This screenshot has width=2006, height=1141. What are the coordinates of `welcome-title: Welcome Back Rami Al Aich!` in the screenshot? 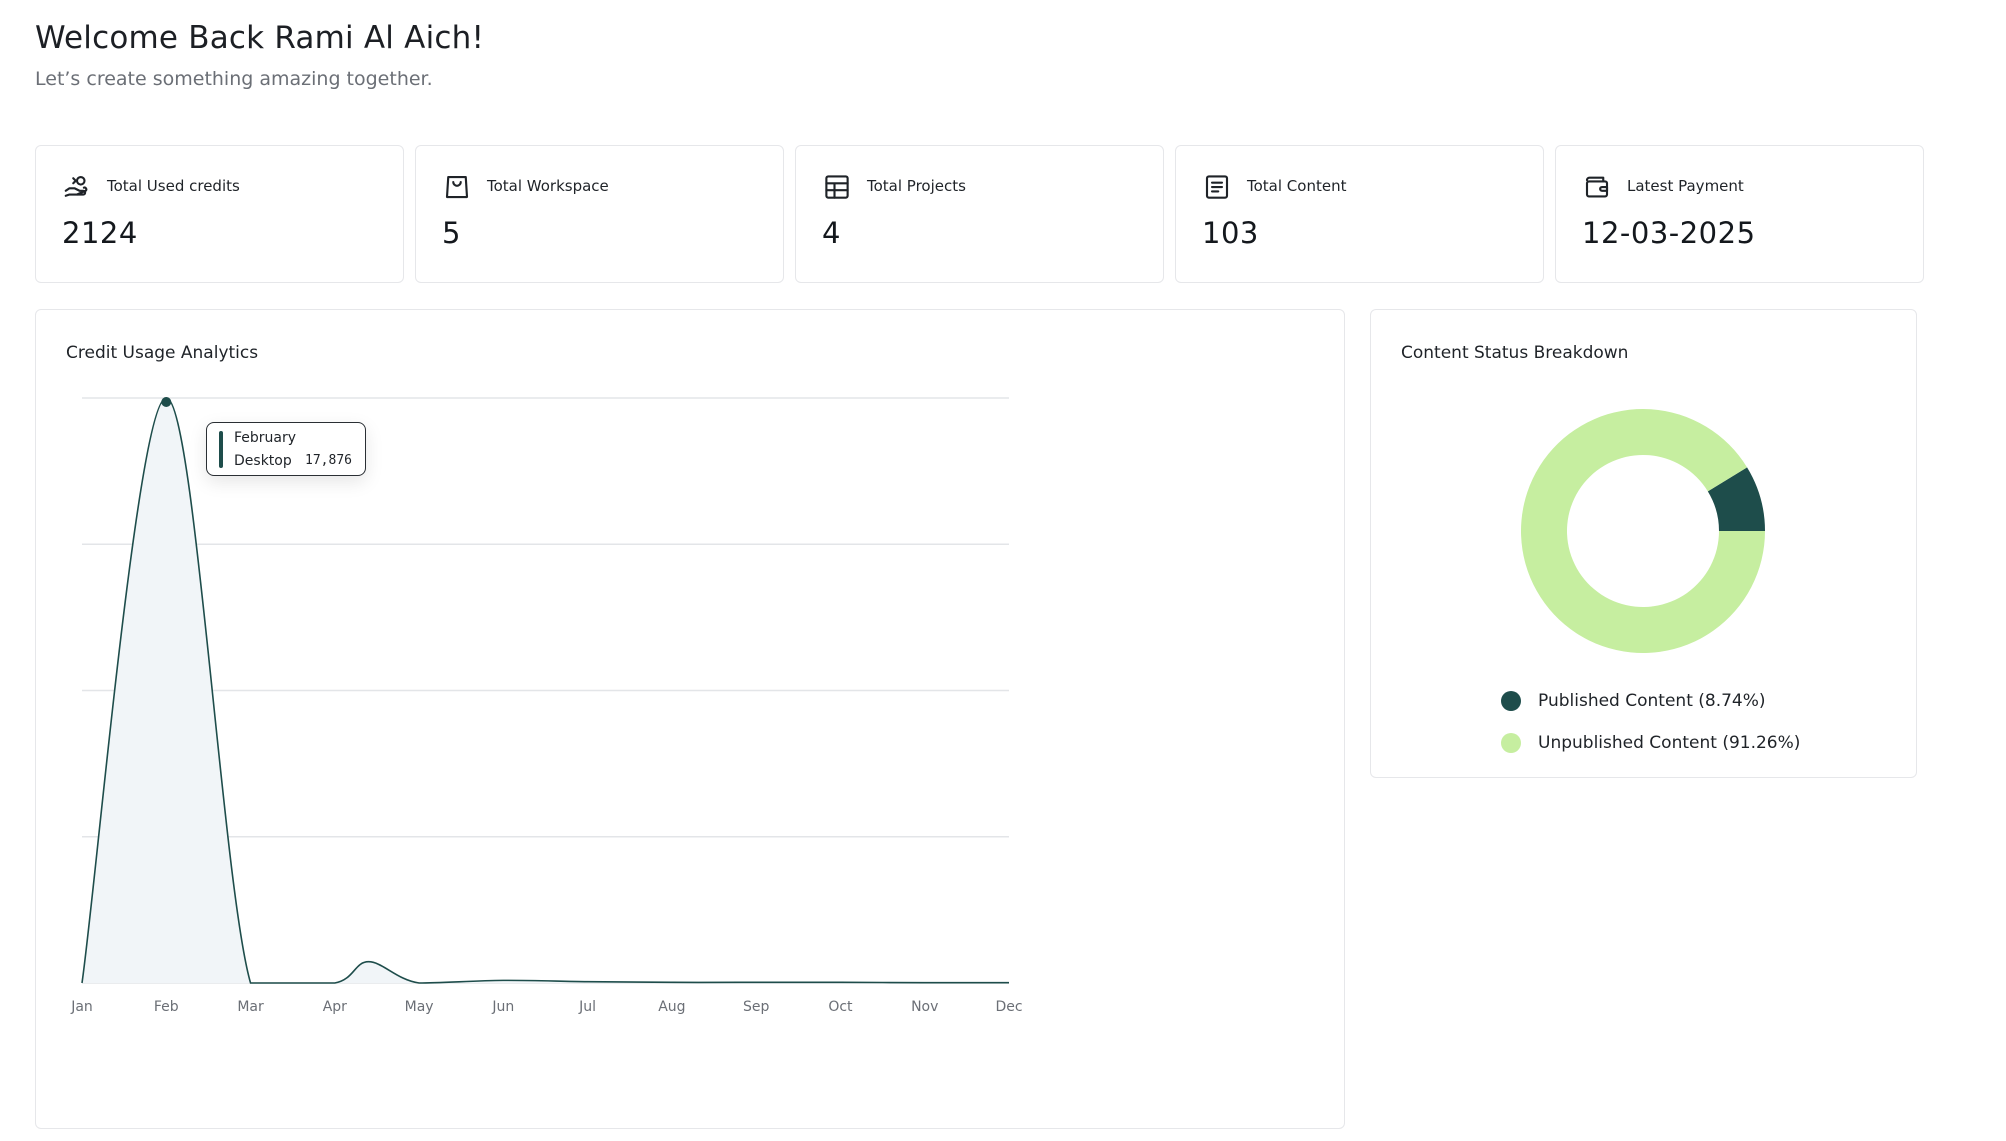 It's located at (260, 38).